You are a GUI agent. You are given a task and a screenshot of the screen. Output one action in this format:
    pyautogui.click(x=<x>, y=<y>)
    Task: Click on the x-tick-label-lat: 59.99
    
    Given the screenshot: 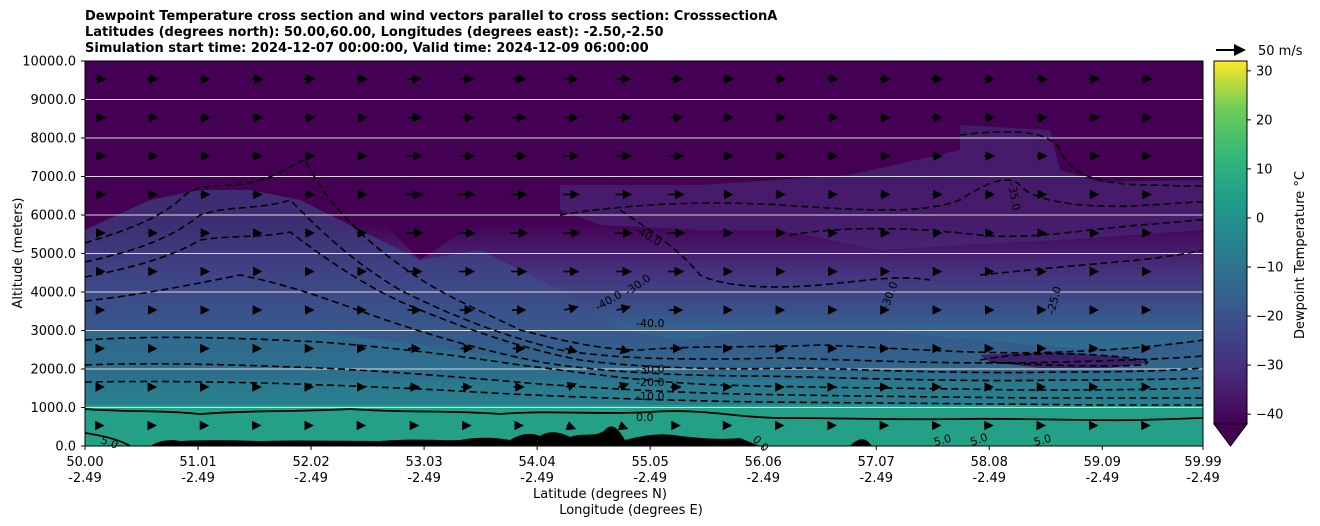 What is the action you would take?
    pyautogui.click(x=1202, y=462)
    